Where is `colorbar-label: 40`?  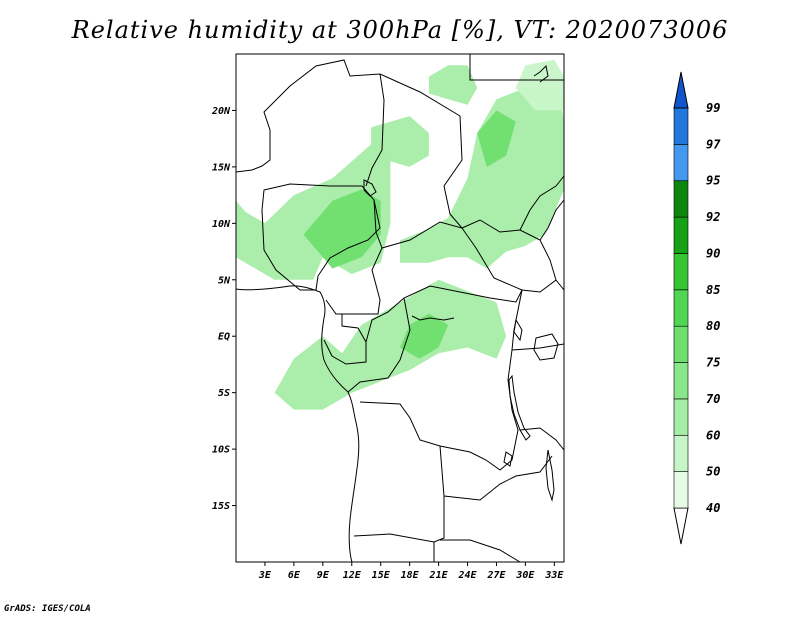 colorbar-label: 40 is located at coordinates (713, 508).